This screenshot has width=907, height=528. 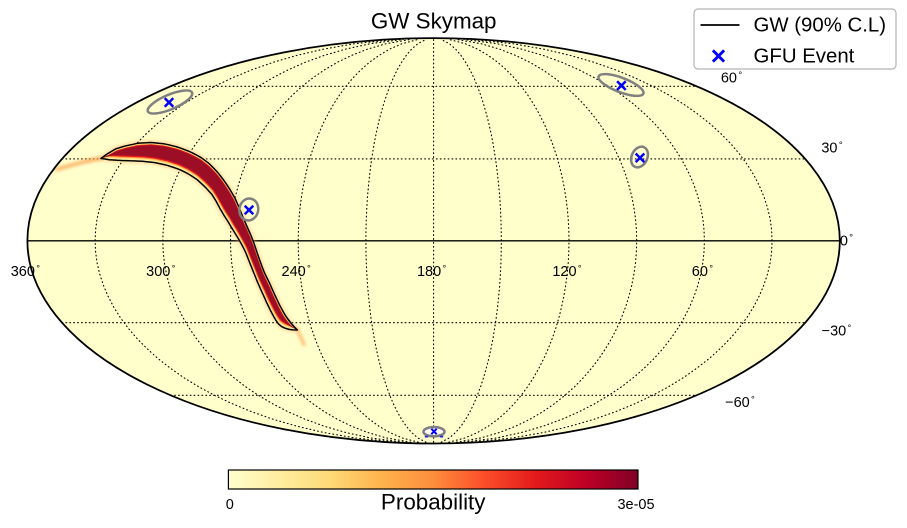 I want to click on svg-text: 180°, so click(x=432, y=272).